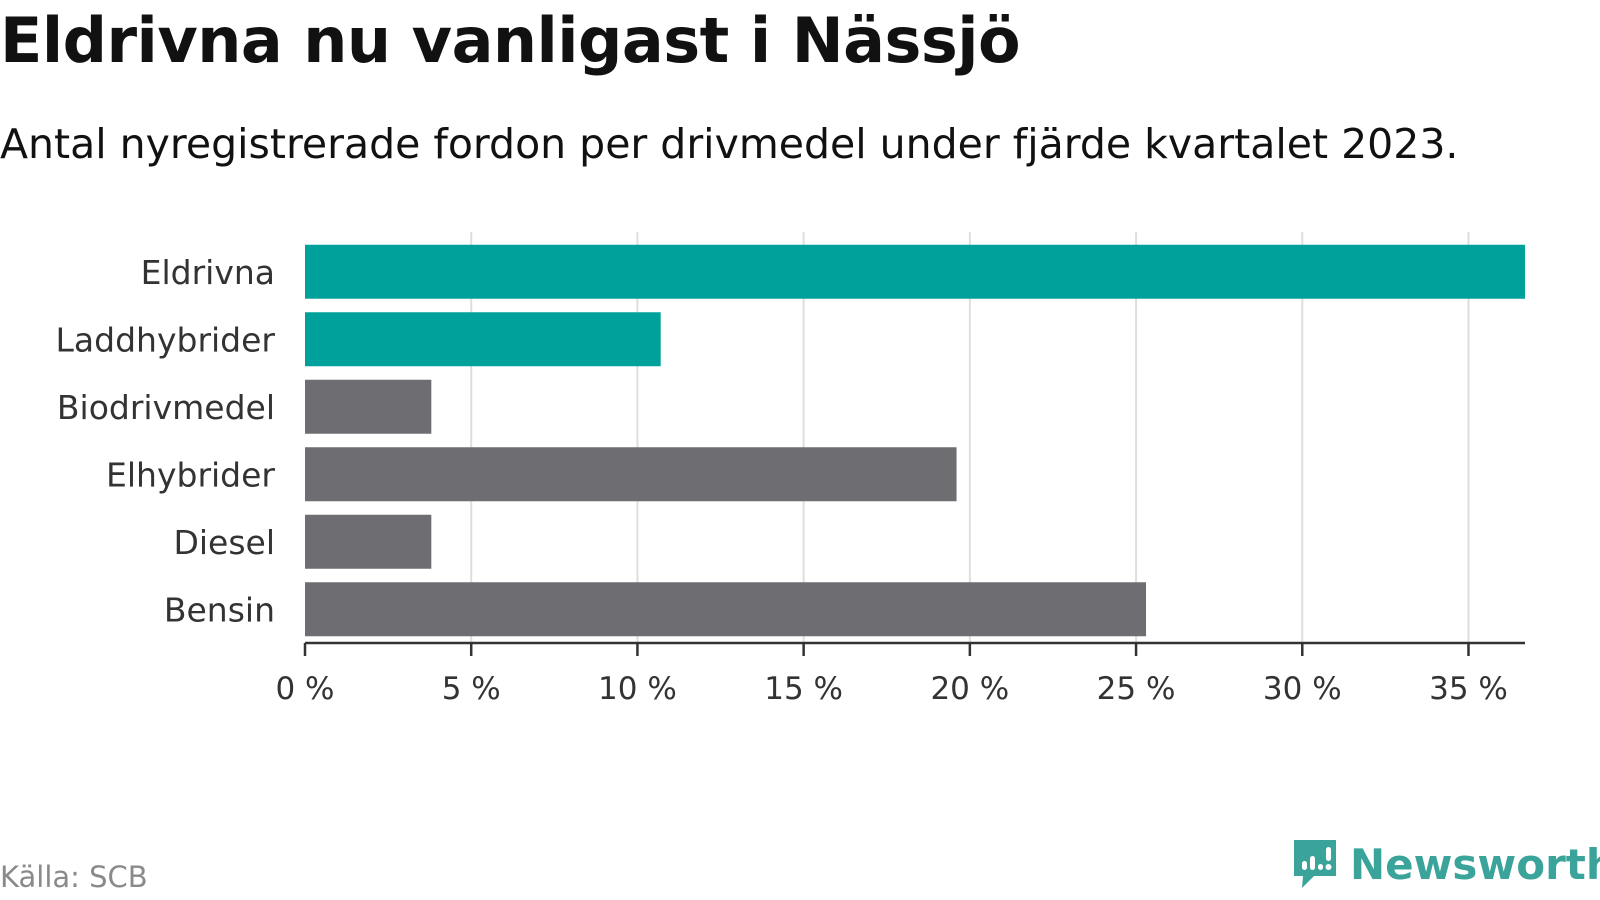 The height and width of the screenshot is (900, 1600). I want to click on brand-name: Newsworthy, so click(1475, 864).